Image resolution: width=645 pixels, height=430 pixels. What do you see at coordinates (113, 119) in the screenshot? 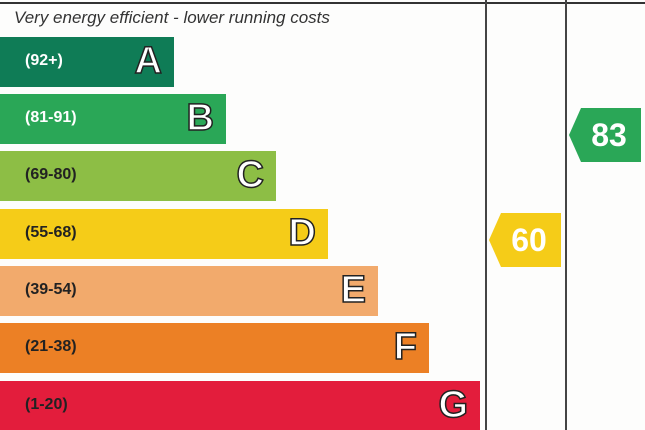
I see `band-bar-b: (81-91) B` at bounding box center [113, 119].